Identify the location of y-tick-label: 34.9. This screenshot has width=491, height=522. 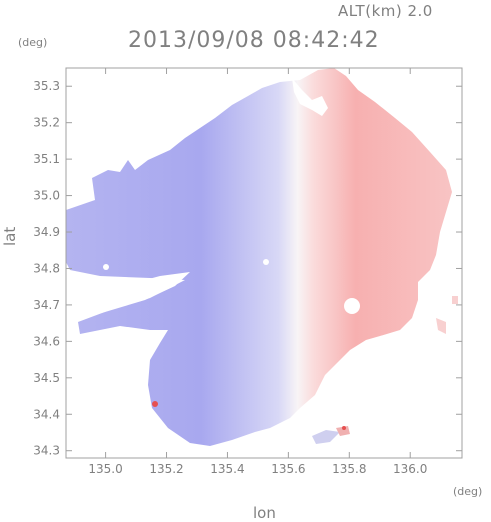
(46, 232).